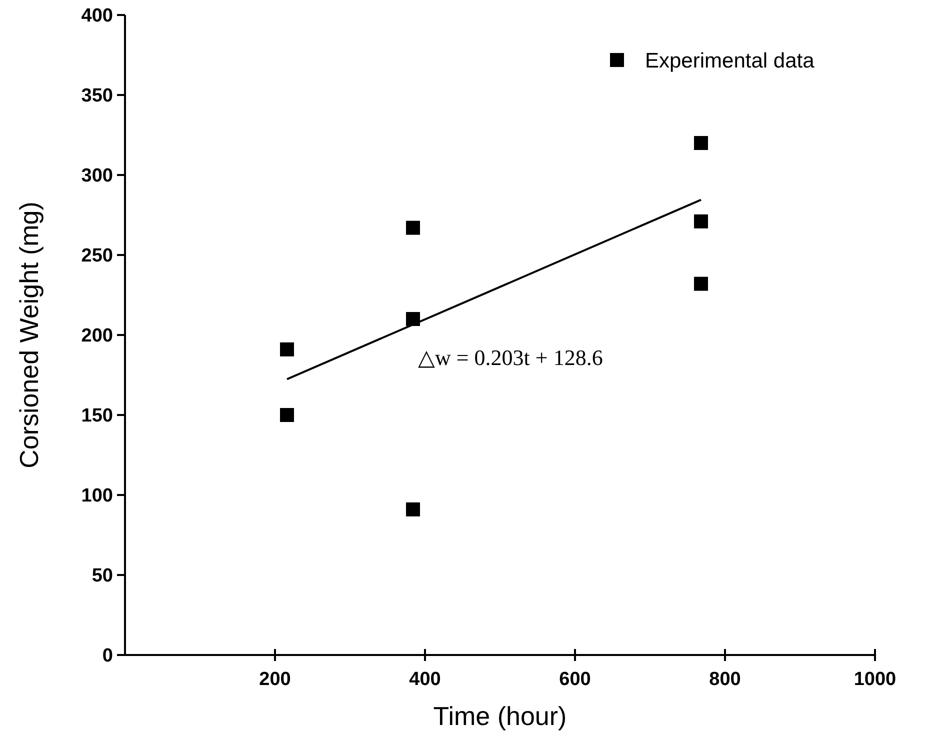 This screenshot has height=737, width=928. Describe the element at coordinates (97, 176) in the screenshot. I see `y-tick-label: 300` at that location.